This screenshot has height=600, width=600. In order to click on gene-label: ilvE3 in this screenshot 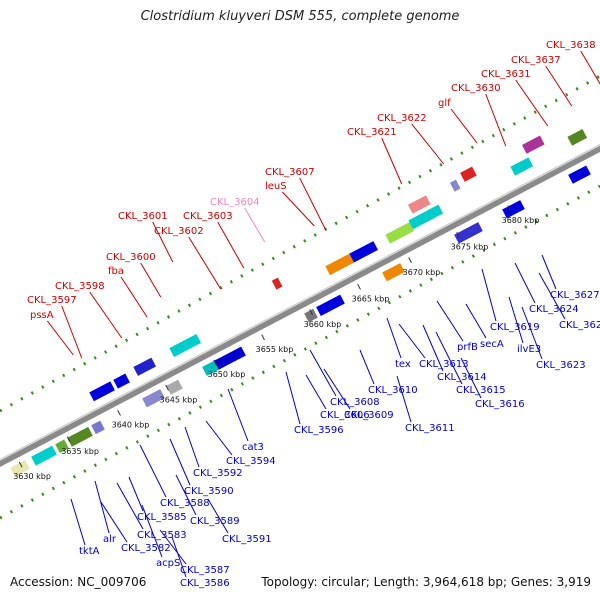, I will do `click(529, 349)`.